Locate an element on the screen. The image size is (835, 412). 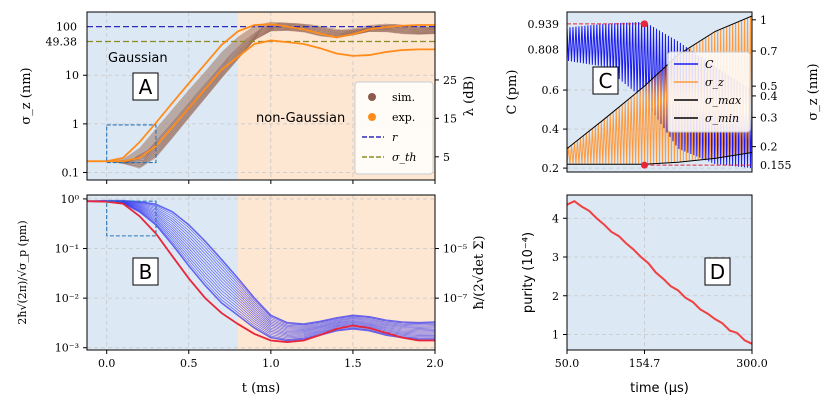
rtick-label: 0.2 is located at coordinates (769, 147).